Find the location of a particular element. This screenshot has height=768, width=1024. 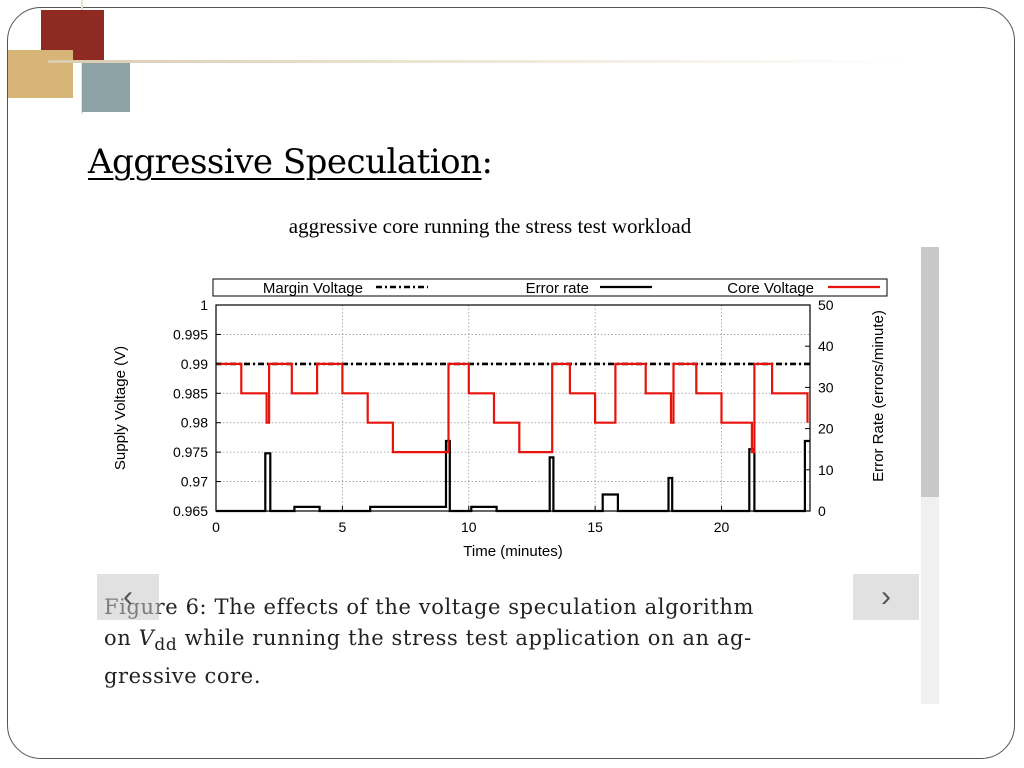

x-tick-label: 5 is located at coordinates (342, 527).